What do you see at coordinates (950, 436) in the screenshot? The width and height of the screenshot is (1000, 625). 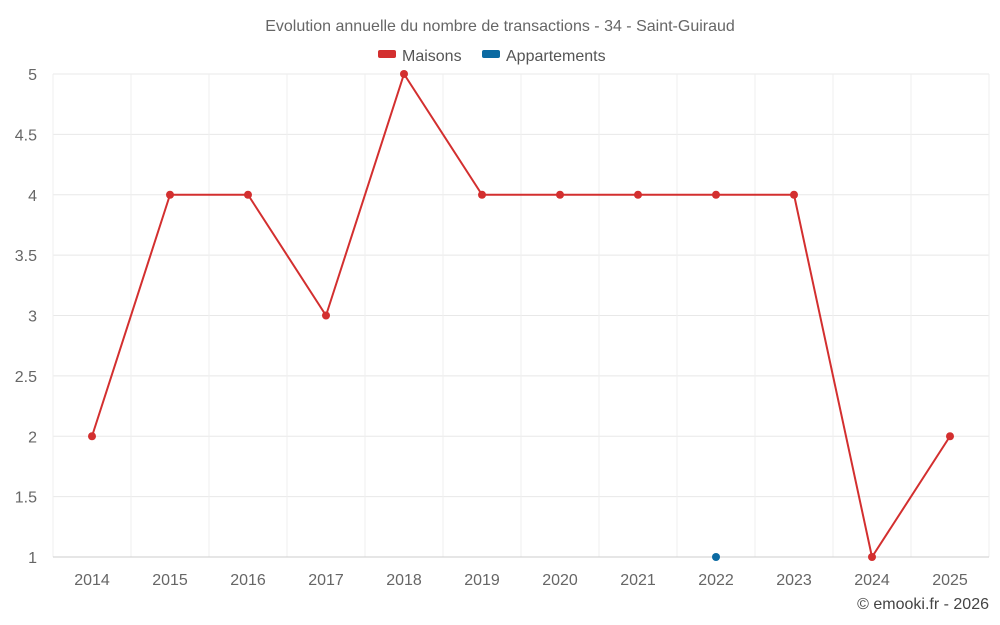 I see `data-point-maisons-2025` at bounding box center [950, 436].